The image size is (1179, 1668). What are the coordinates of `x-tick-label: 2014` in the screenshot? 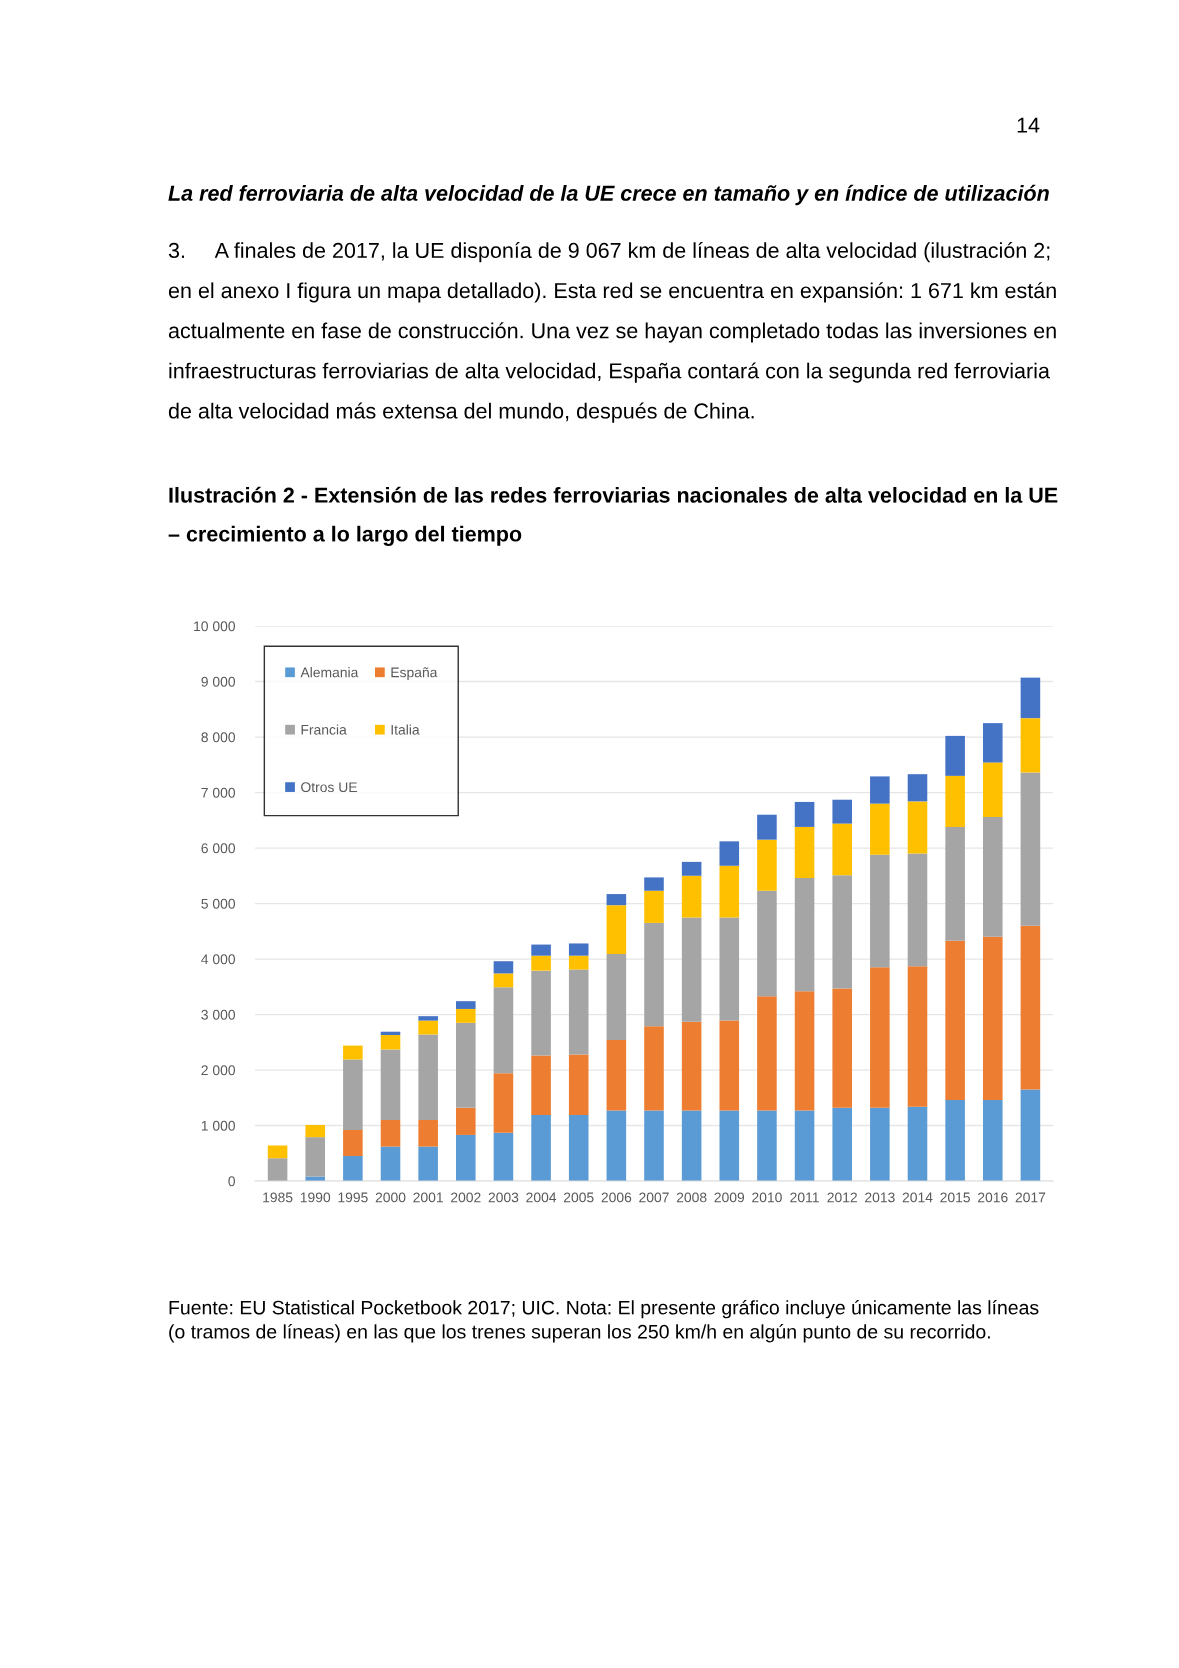 It's located at (917, 1197).